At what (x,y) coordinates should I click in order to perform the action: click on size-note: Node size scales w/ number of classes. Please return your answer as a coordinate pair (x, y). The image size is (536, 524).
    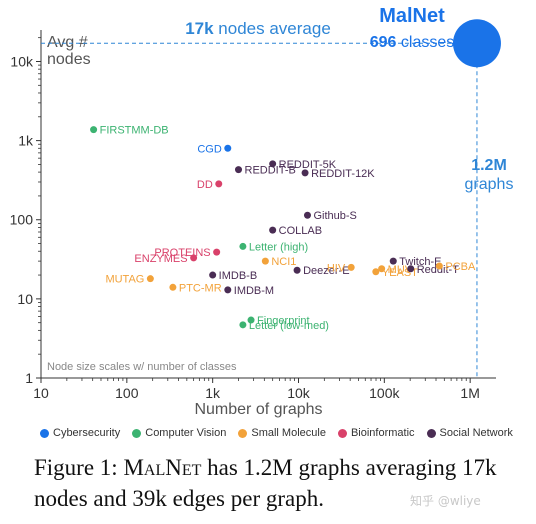
    Looking at the image, I should click on (142, 367).